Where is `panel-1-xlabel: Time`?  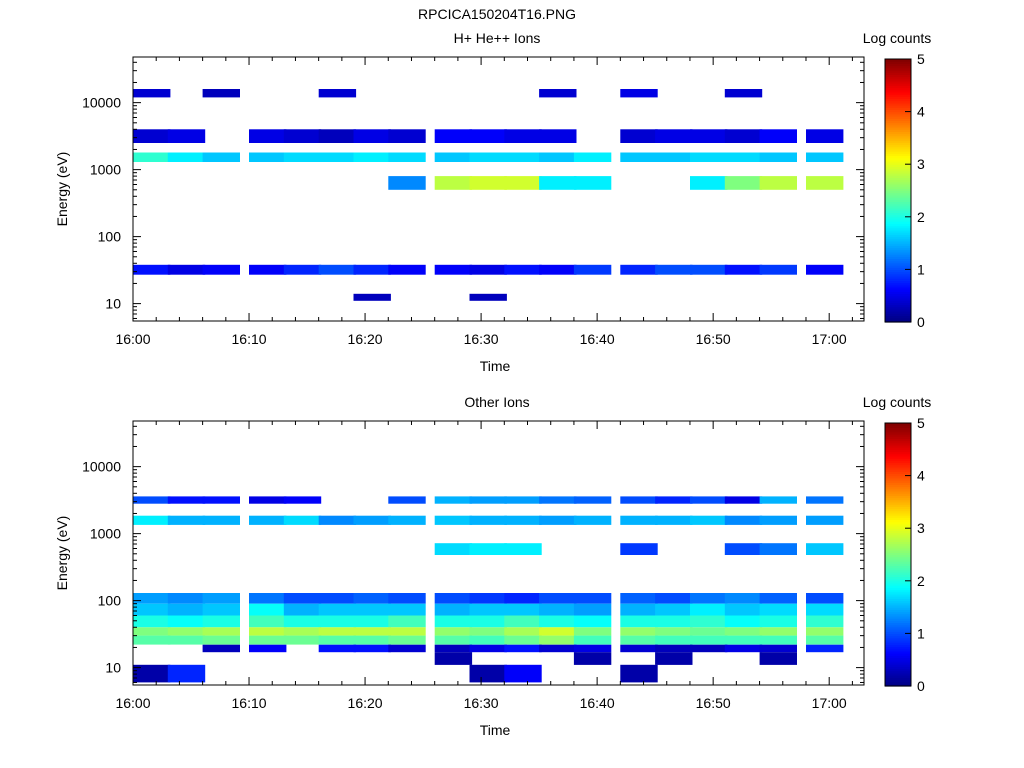
panel-1-xlabel: Time is located at coordinates (495, 366).